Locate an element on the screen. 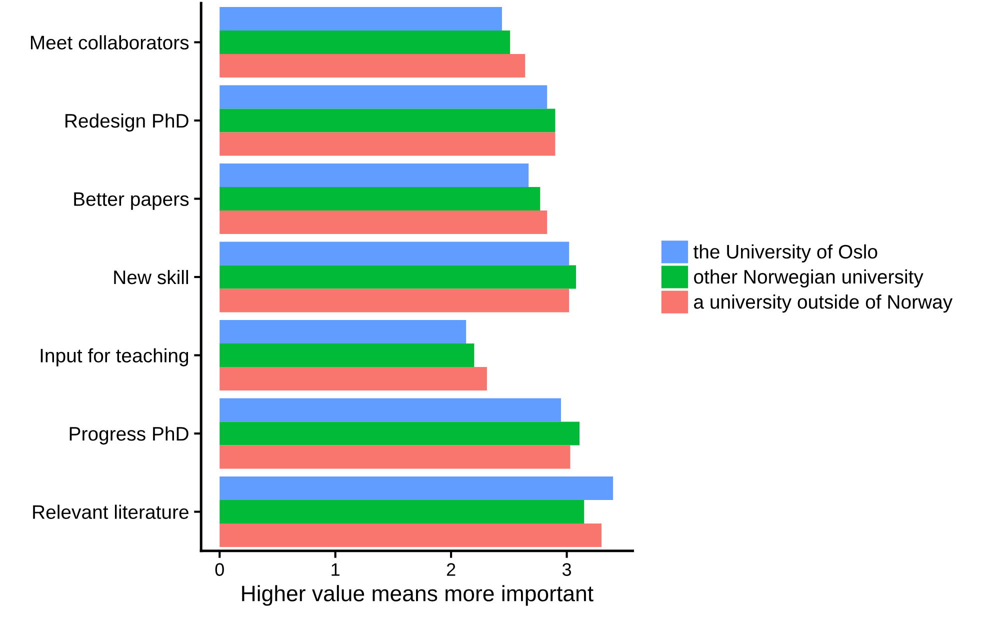  x-tick-label: 2 is located at coordinates (451, 569).